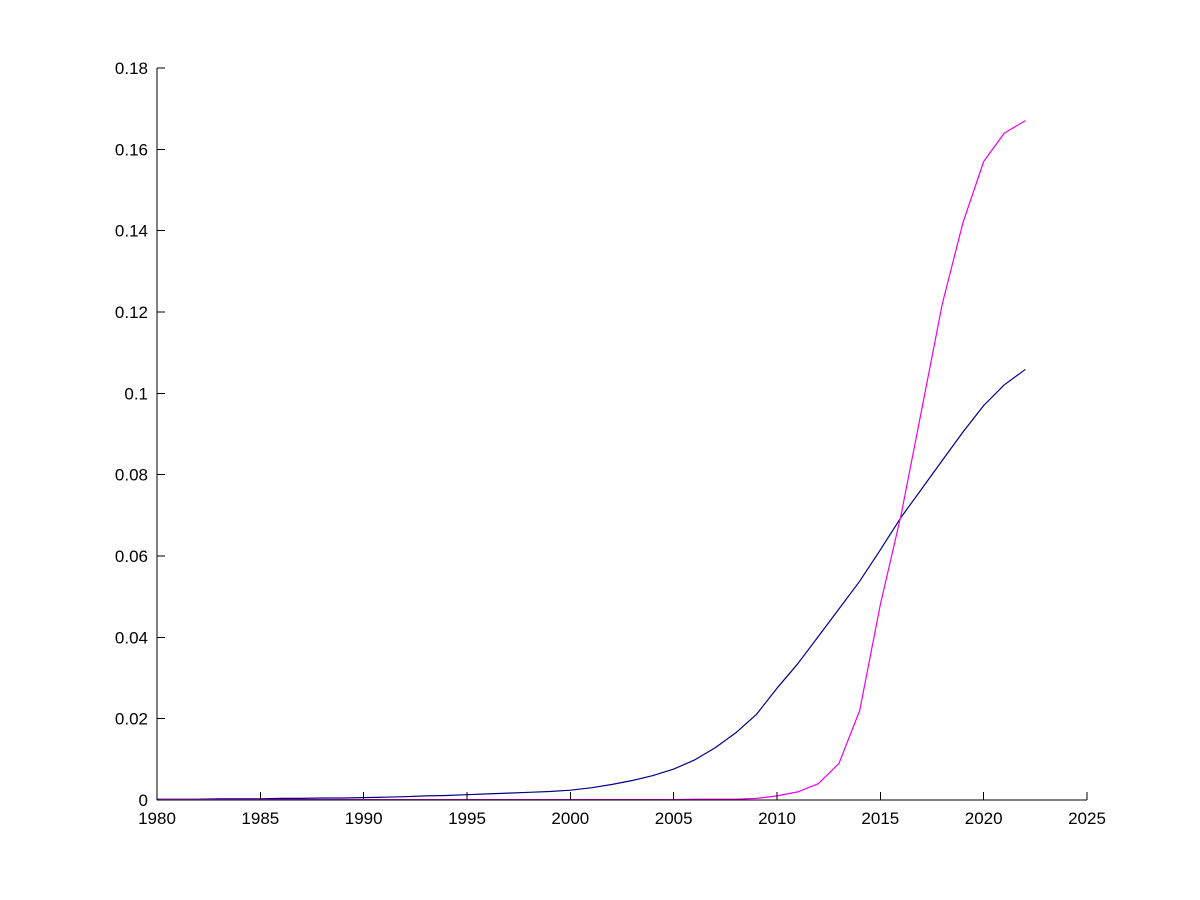  I want to click on y-tick-label: 0.08, so click(131, 475).